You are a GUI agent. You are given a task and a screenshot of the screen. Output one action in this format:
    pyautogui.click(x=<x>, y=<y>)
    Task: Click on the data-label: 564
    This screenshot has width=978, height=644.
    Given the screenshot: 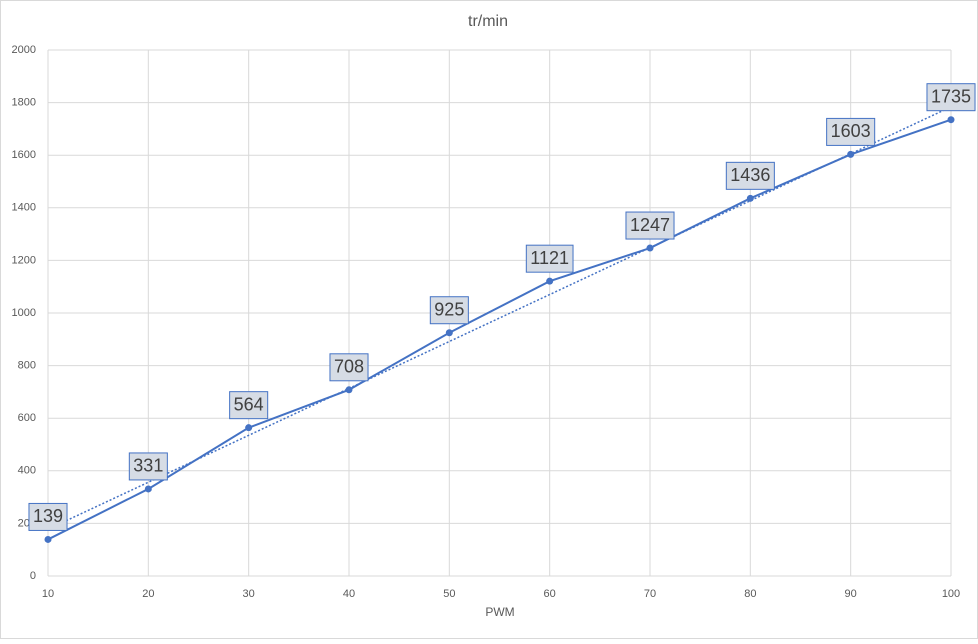 What is the action you would take?
    pyautogui.click(x=249, y=404)
    